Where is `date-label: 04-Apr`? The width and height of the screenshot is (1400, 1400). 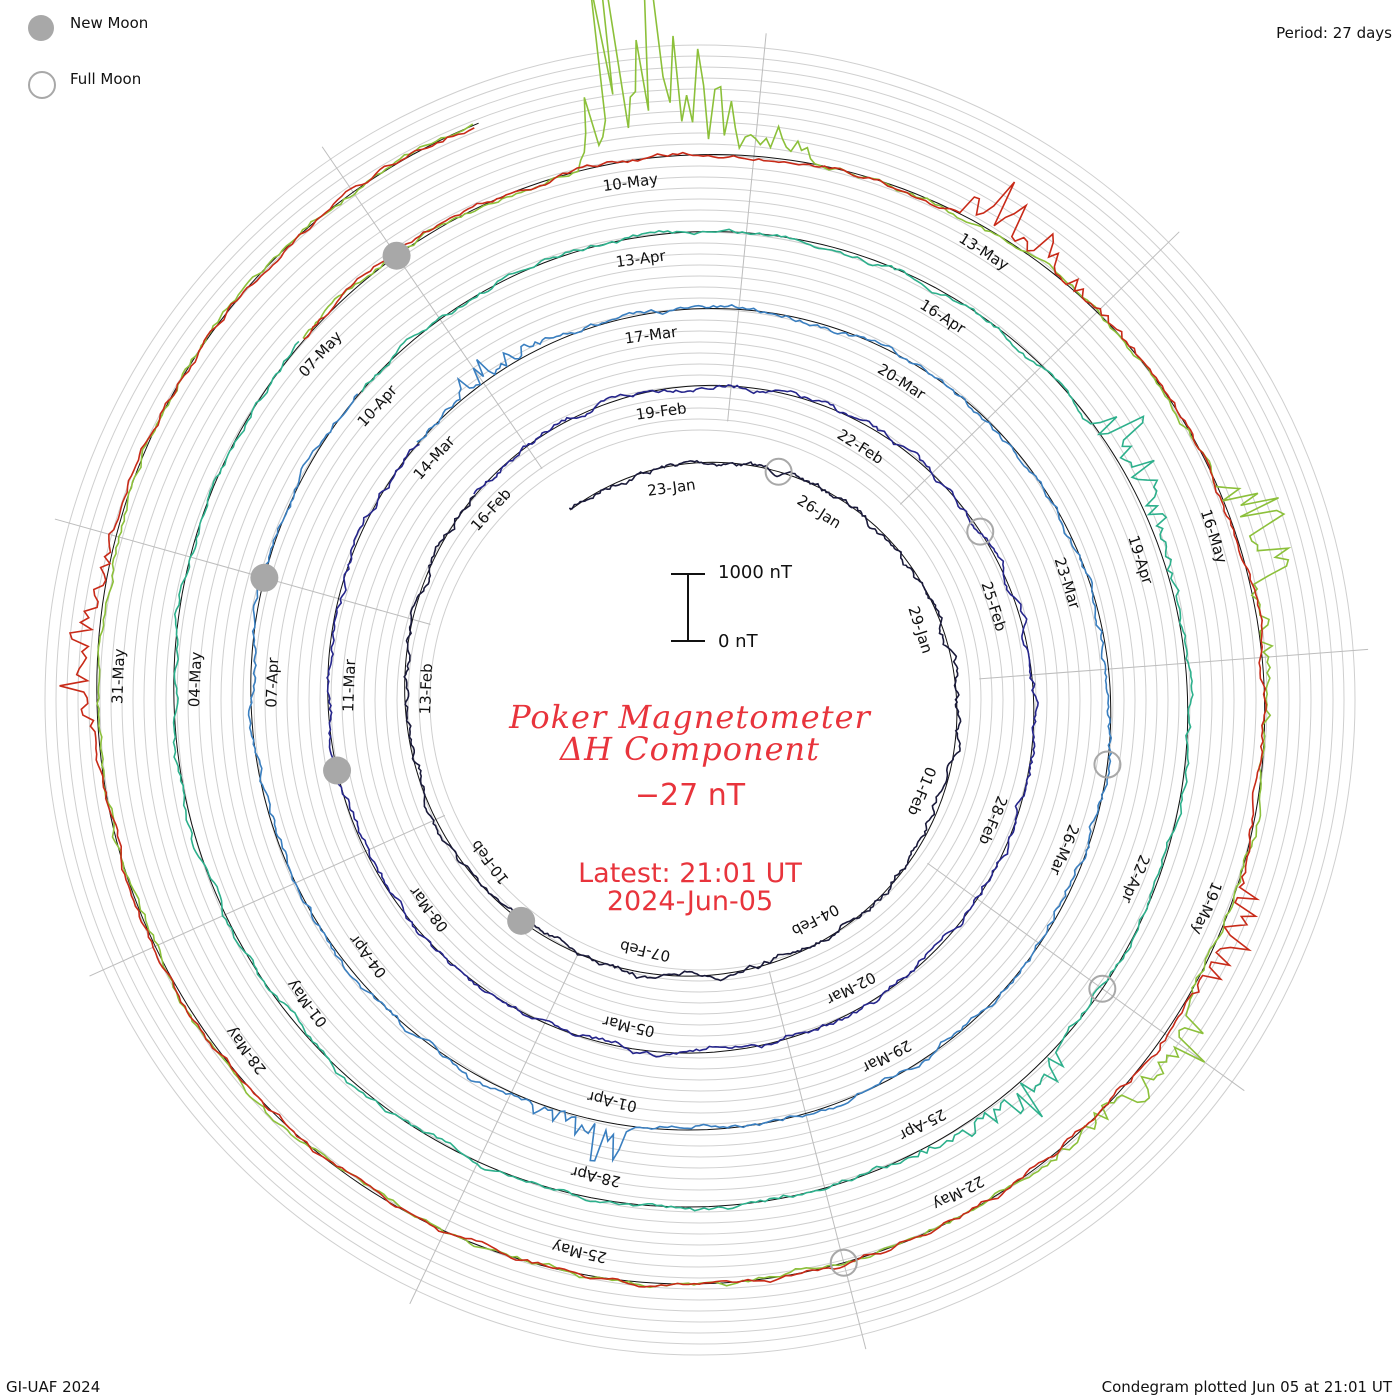
date-label: 04-Apr is located at coordinates (367, 955).